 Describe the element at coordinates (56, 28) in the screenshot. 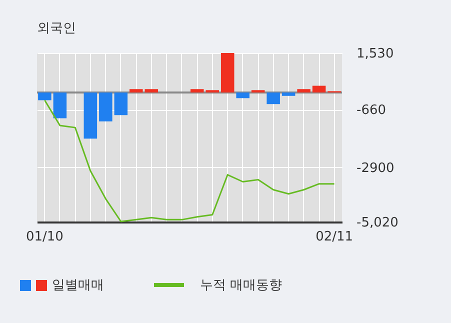

I see `chart-title: 외국인` at that location.